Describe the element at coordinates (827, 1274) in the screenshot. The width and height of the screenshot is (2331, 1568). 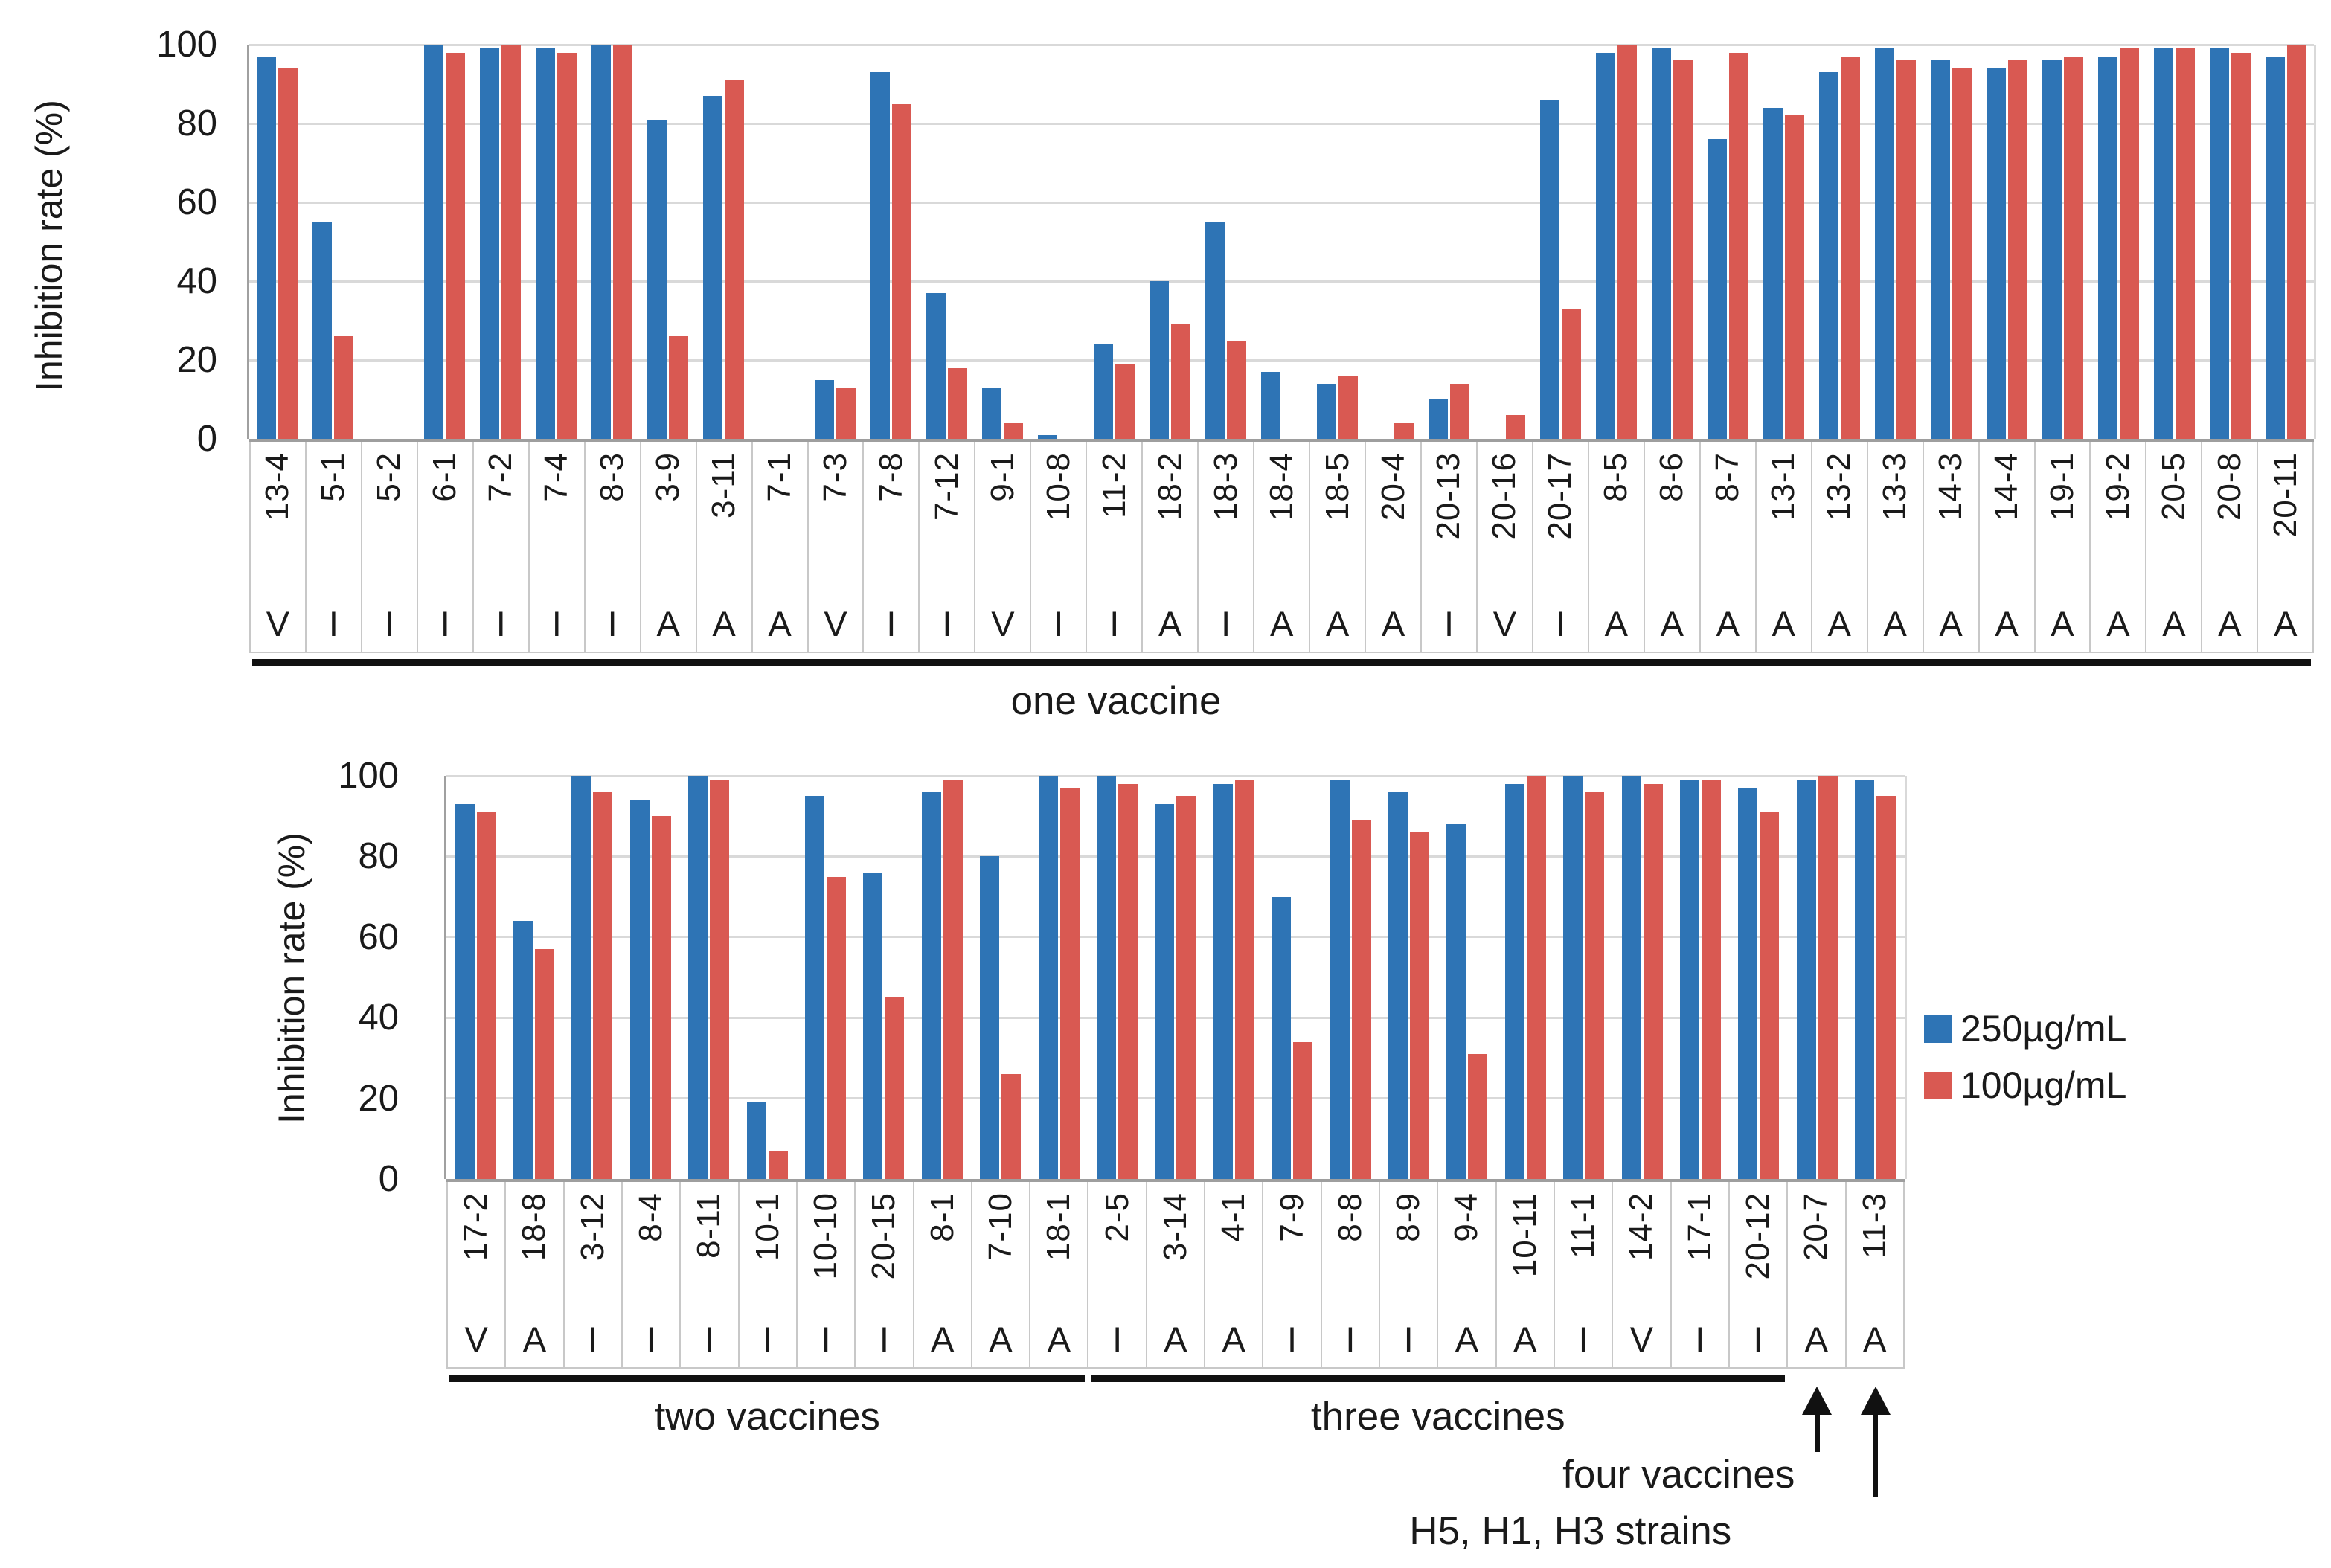
I see `category-cell: 10-10 I` at that location.